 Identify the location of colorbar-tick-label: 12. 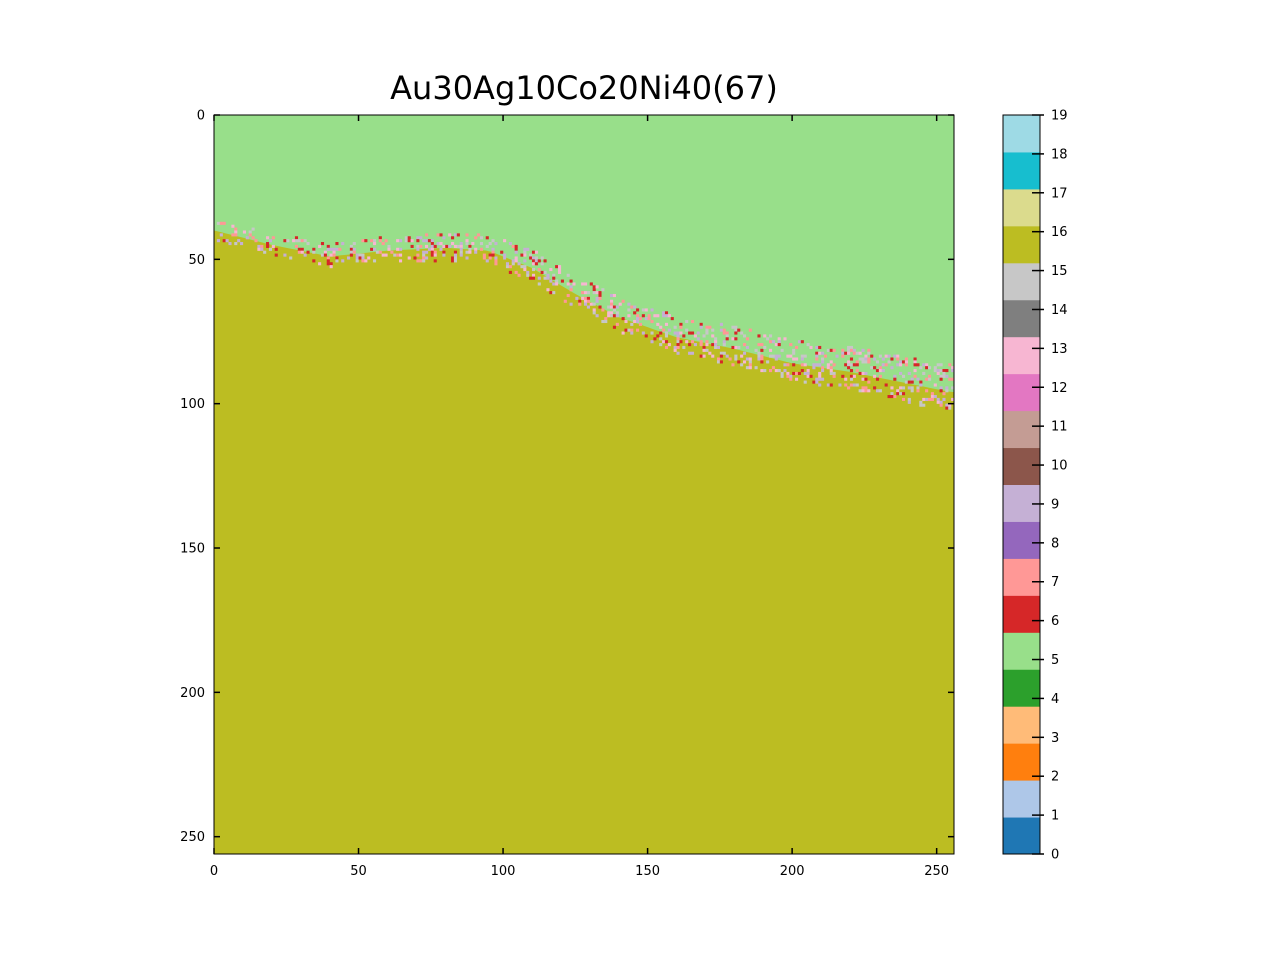
(1059, 388).